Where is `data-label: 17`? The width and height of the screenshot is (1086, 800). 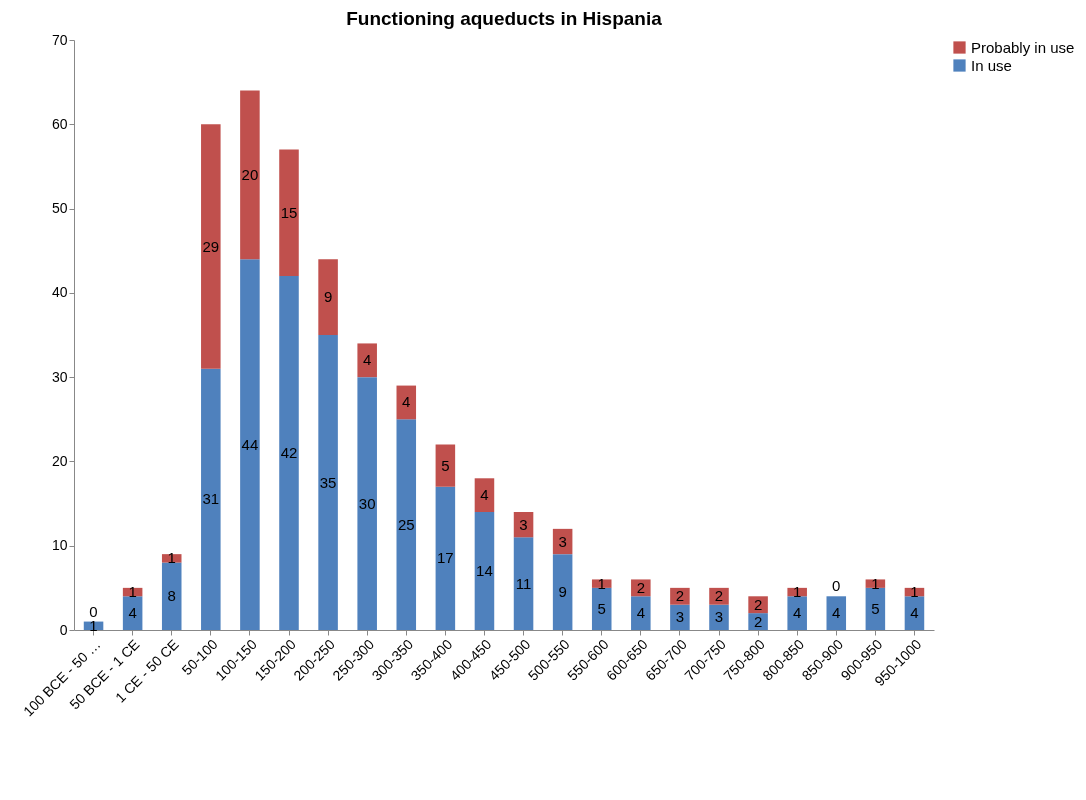 data-label: 17 is located at coordinates (445, 558).